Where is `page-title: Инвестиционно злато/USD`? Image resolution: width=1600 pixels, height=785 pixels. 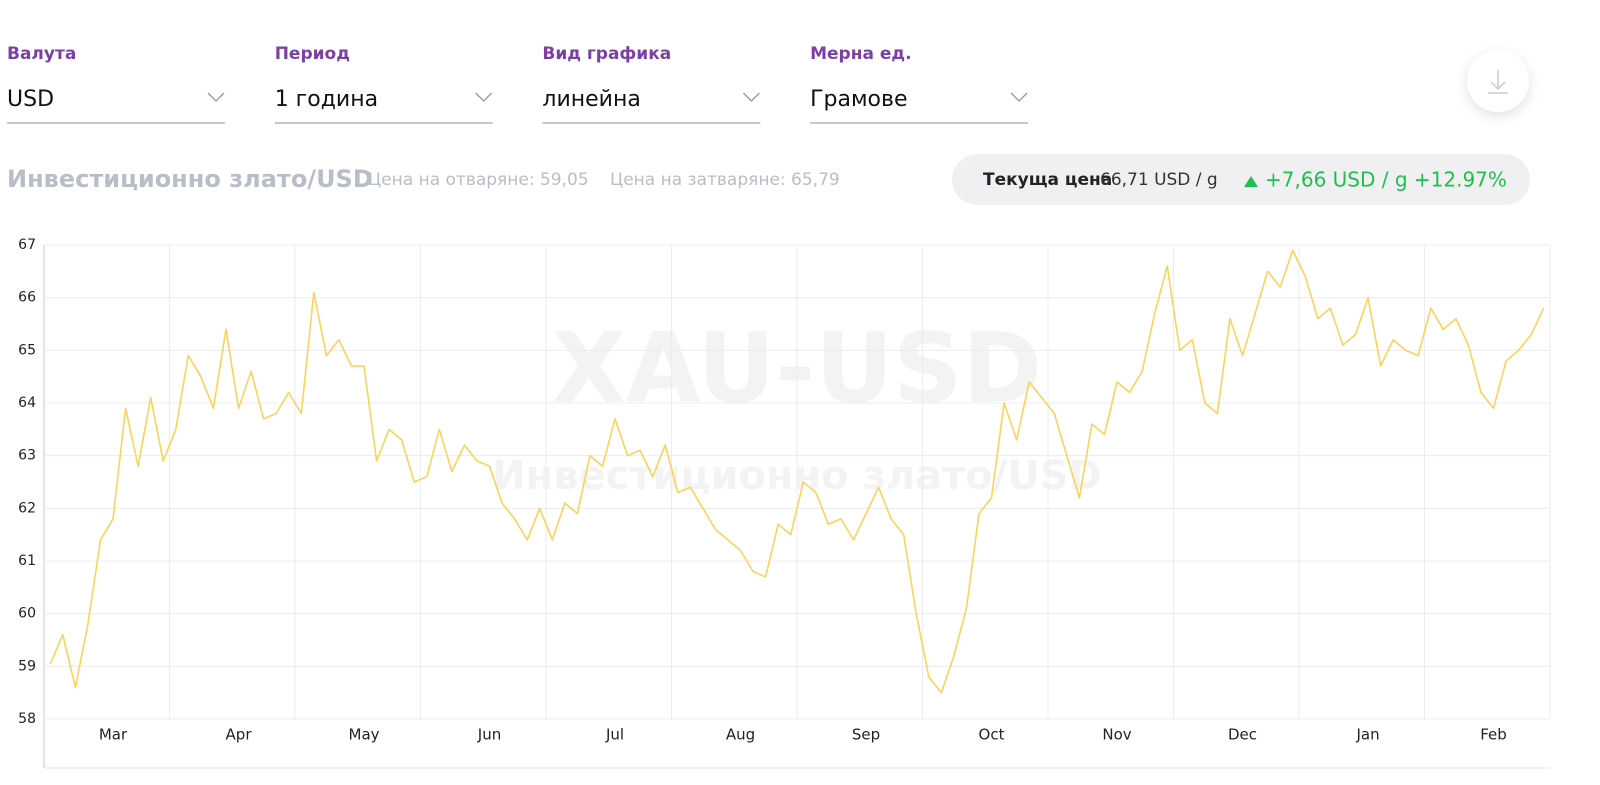 page-title: Инвестиционно злато/USD is located at coordinates (190, 179).